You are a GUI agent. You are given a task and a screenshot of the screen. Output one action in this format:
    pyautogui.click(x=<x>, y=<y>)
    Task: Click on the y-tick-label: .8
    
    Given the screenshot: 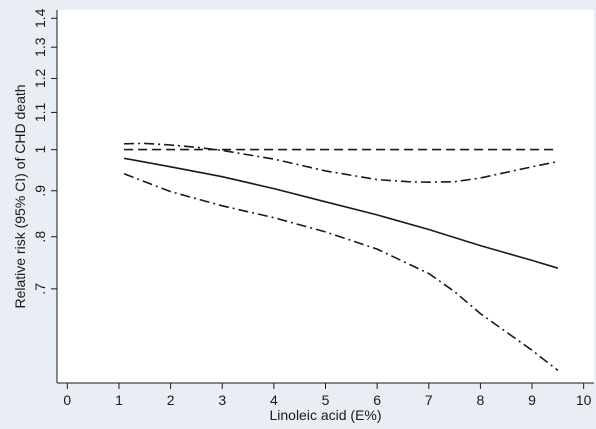 What is the action you would take?
    pyautogui.click(x=40, y=237)
    